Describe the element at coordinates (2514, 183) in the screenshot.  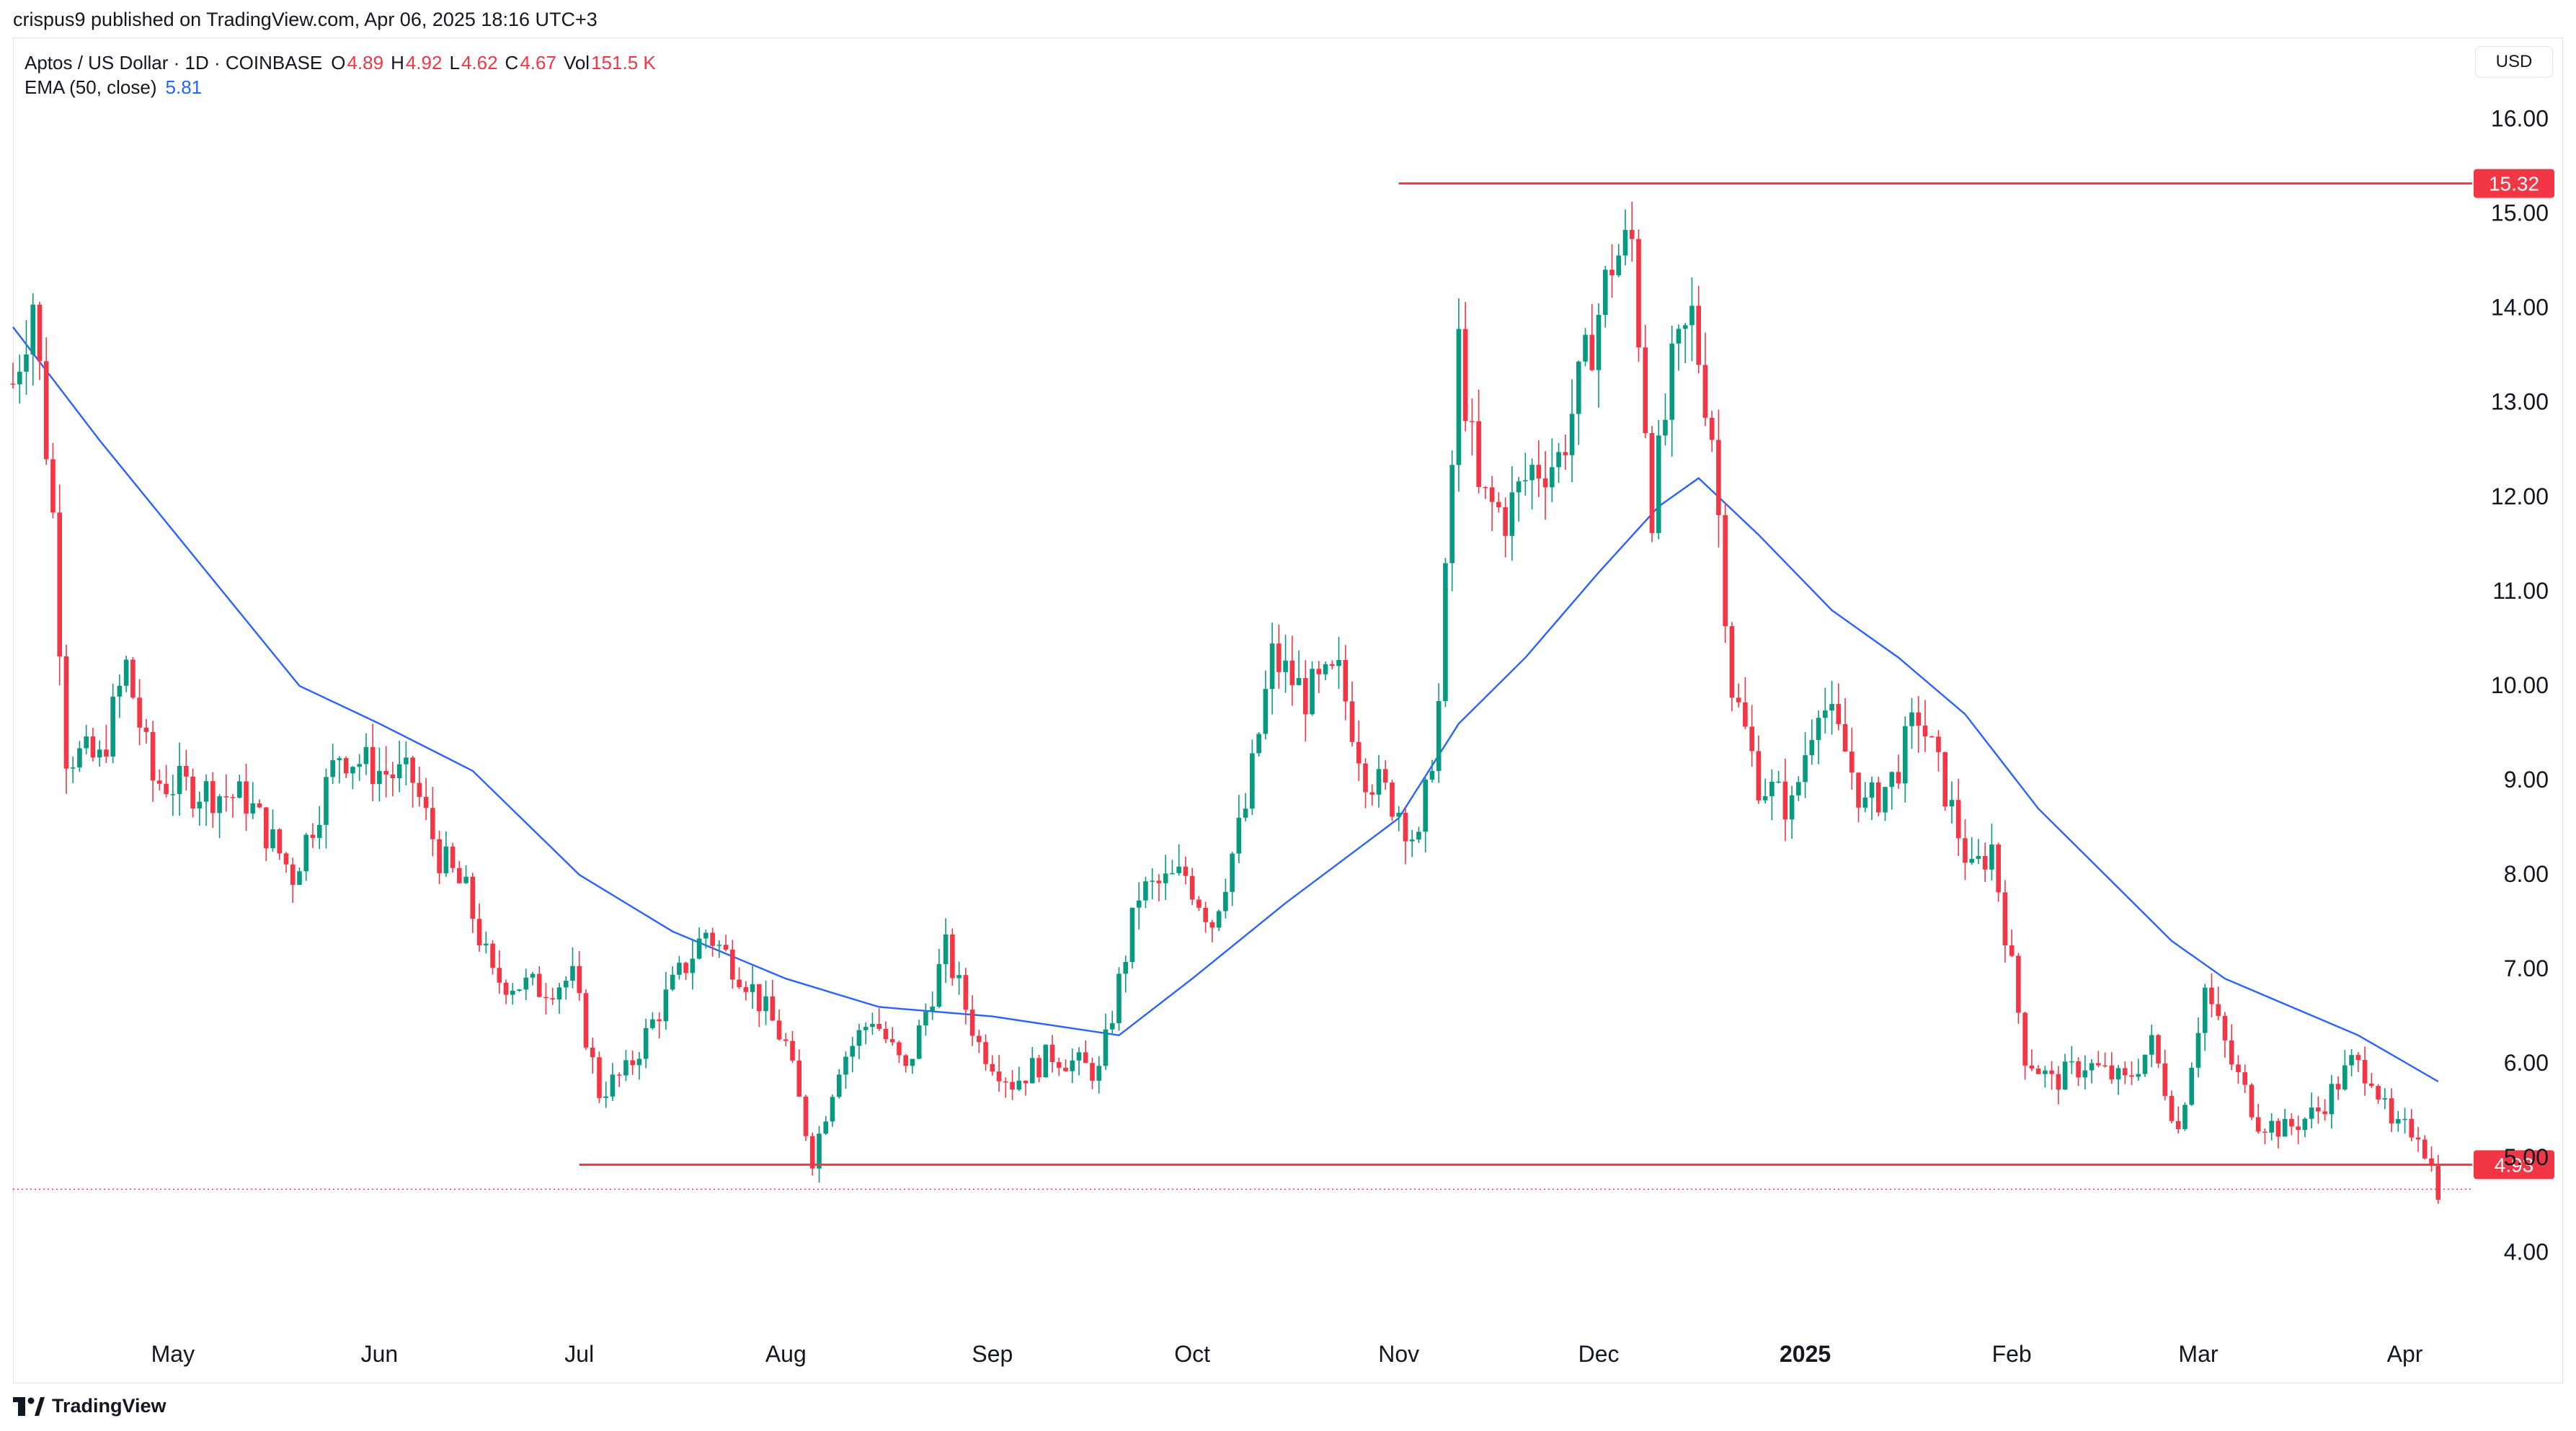
I see `level-label-box` at that location.